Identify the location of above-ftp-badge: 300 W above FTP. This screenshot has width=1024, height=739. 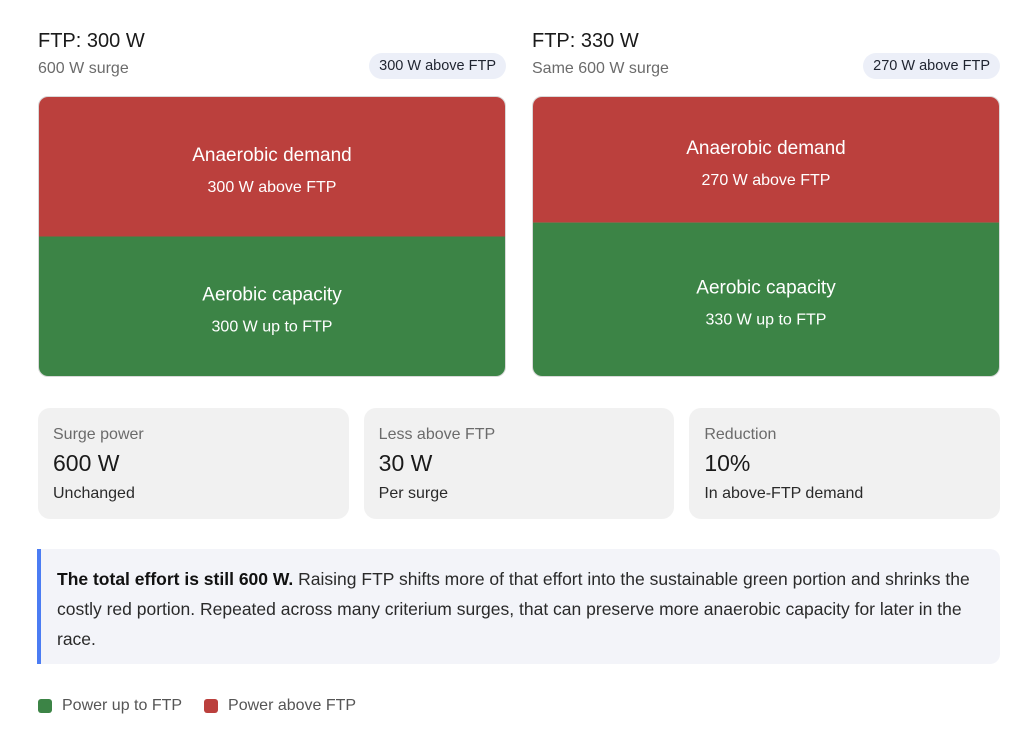
(437, 66).